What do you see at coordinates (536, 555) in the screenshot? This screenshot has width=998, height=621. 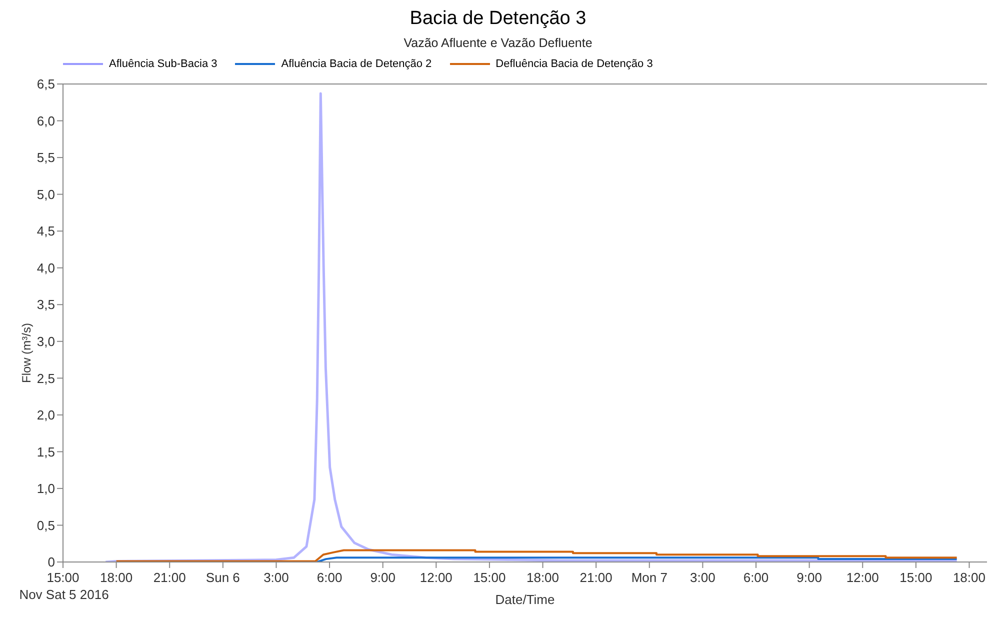 I see `line-series` at bounding box center [536, 555].